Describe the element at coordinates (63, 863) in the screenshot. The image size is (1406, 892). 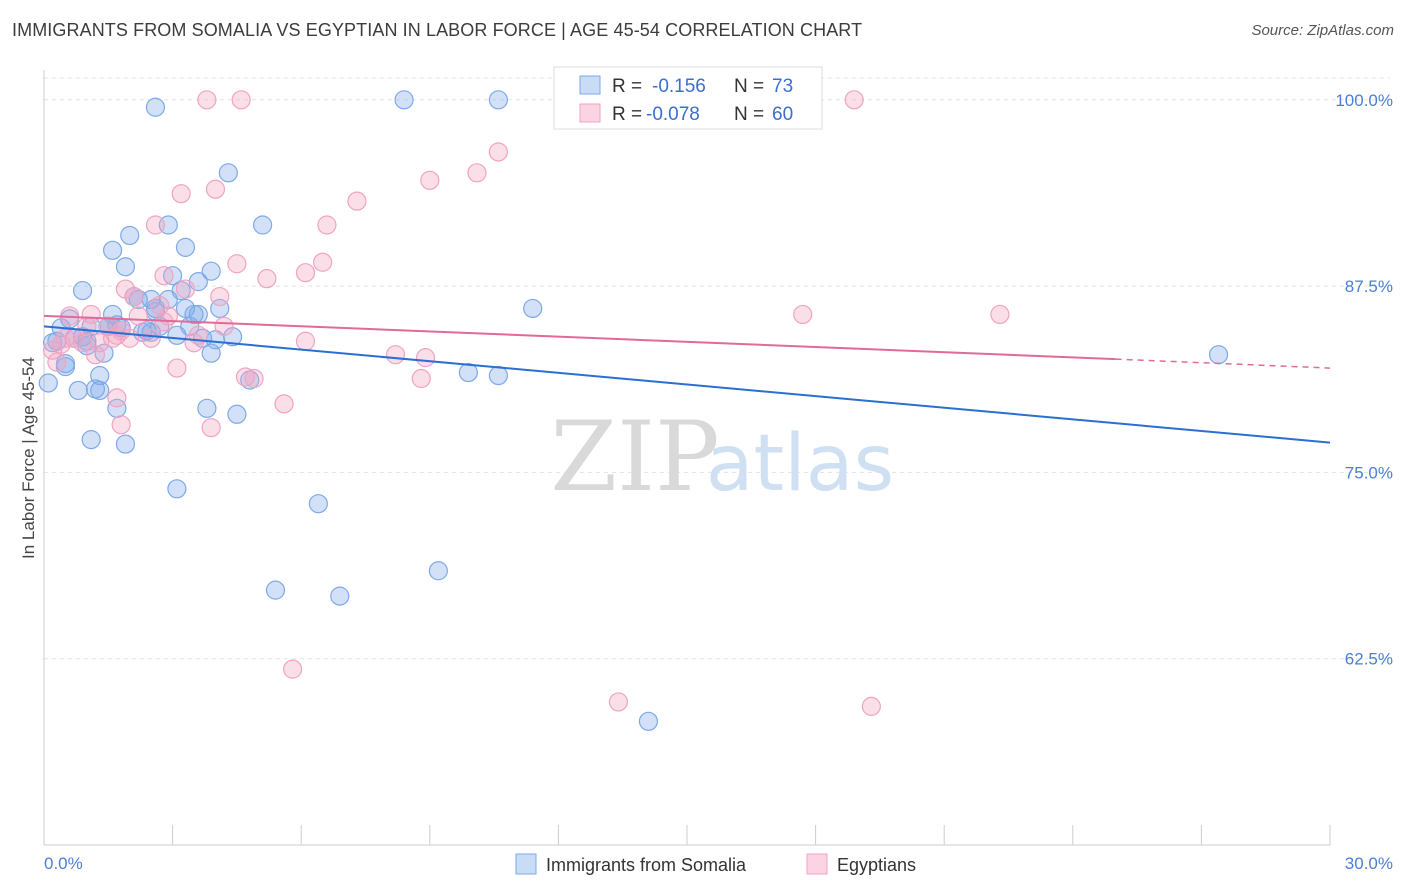
I see `x-tick-label: 0.0%` at that location.